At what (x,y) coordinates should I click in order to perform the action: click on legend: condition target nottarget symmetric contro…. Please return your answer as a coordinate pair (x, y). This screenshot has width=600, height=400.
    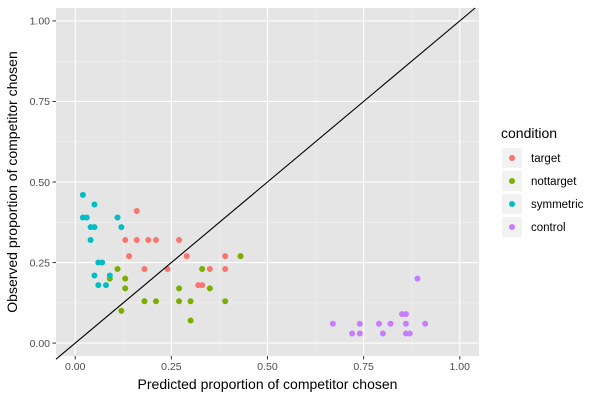
    Looking at the image, I should click on (542, 181).